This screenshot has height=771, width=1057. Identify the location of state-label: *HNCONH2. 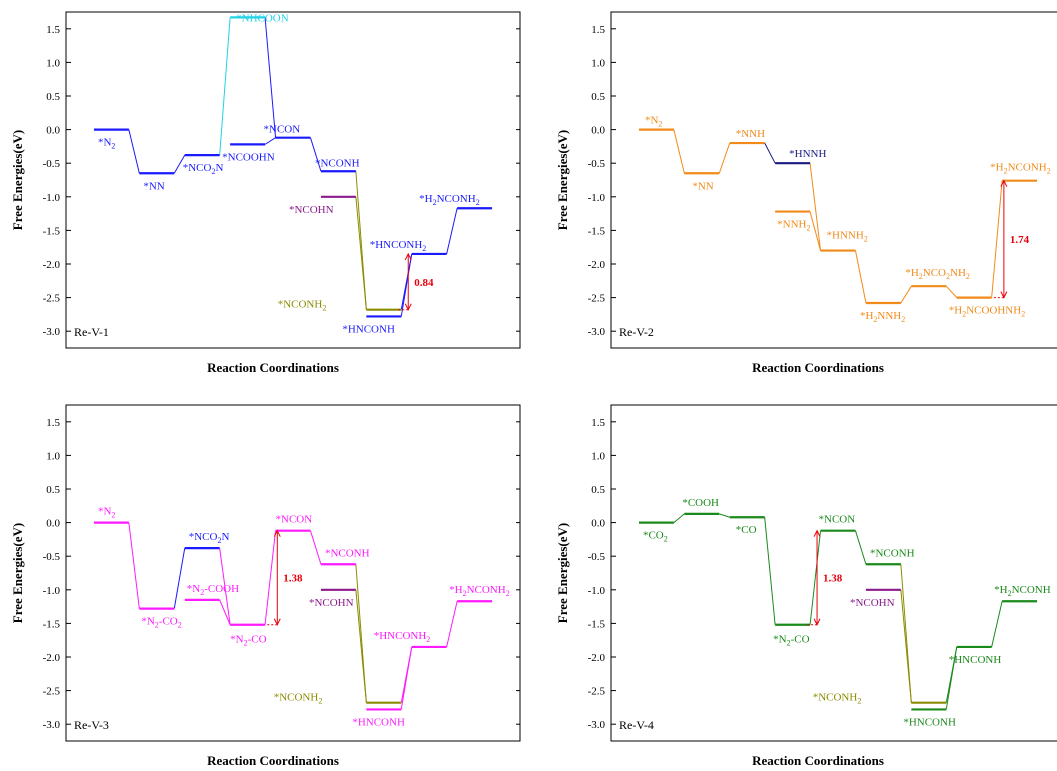
(402, 637).